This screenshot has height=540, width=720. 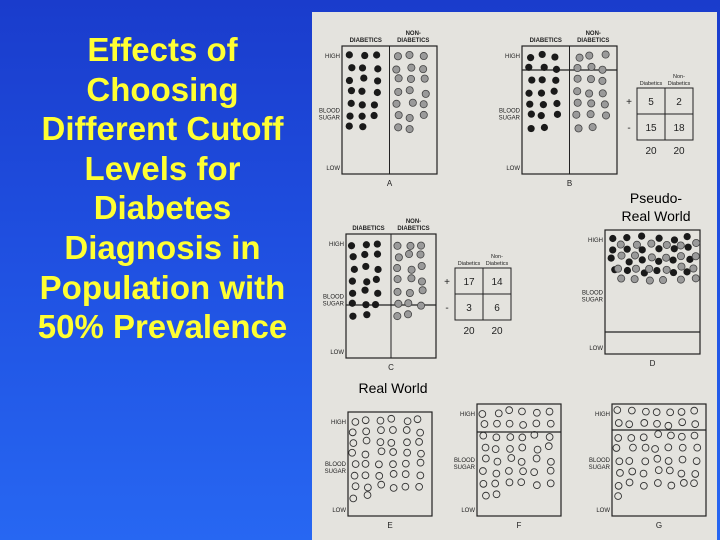 What do you see at coordinates (651, 128) in the screenshot?
I see `table-cell: 15` at bounding box center [651, 128].